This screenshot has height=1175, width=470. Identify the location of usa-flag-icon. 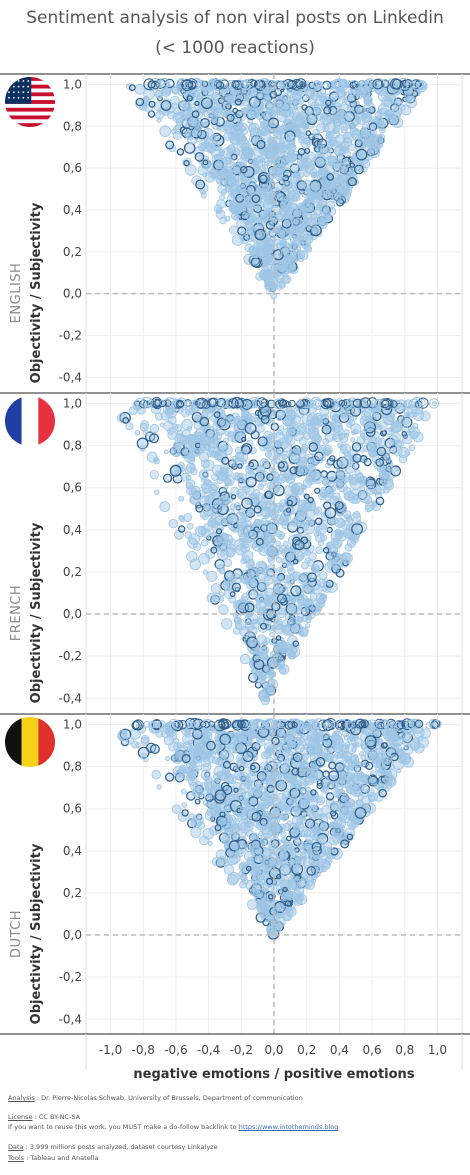
(30, 102).